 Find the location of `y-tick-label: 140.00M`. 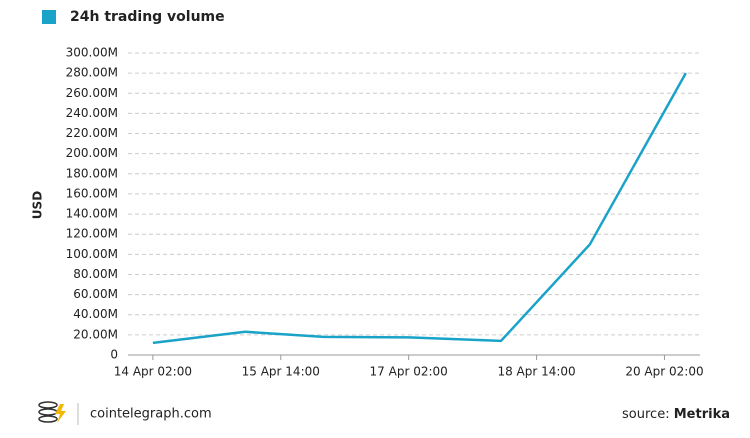

y-tick-label: 140.00M is located at coordinates (92, 214).